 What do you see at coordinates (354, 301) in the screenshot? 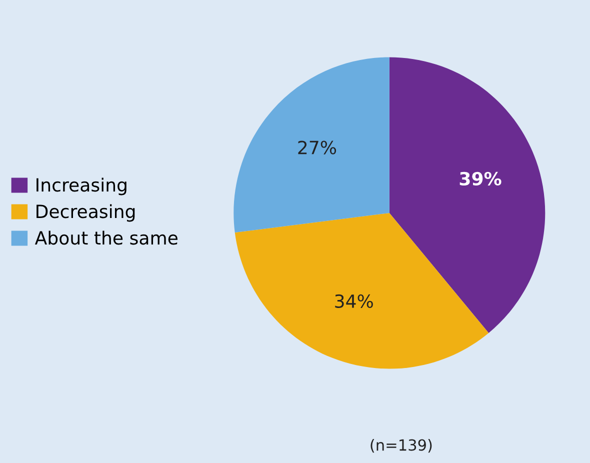
I see `data-label: 34%` at bounding box center [354, 301].